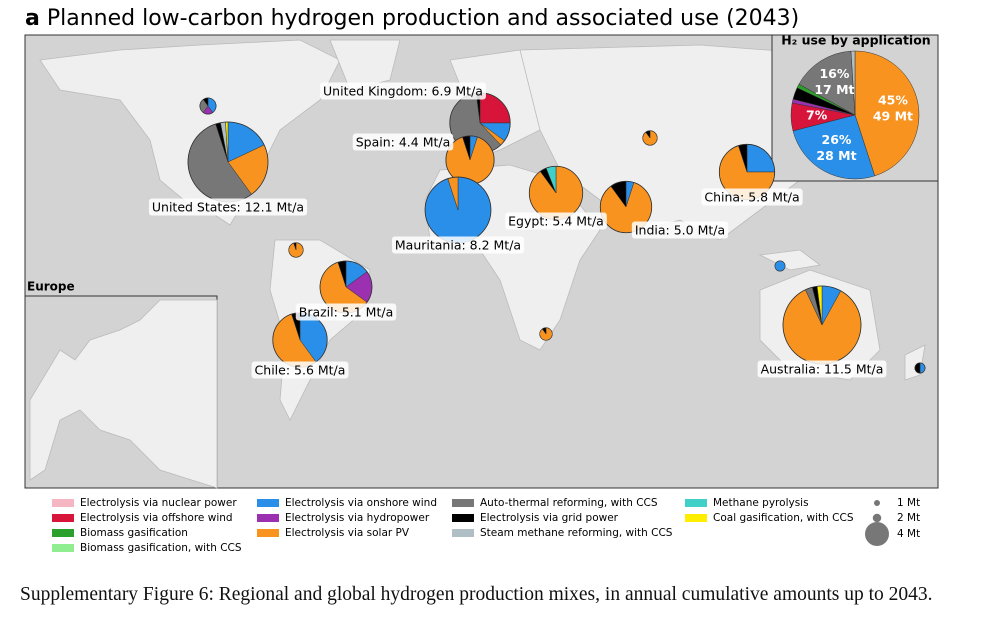 The width and height of the screenshot is (1000, 636). What do you see at coordinates (908, 518) in the screenshot?
I see `size-legend-label: 2 Mt` at bounding box center [908, 518].